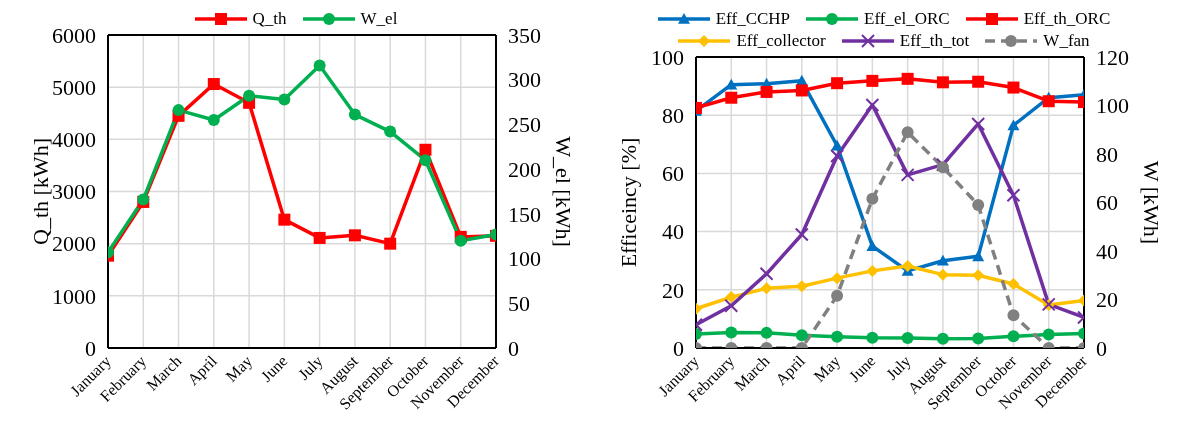  I want to click on y-tick-label: 6000, so click(74, 35).